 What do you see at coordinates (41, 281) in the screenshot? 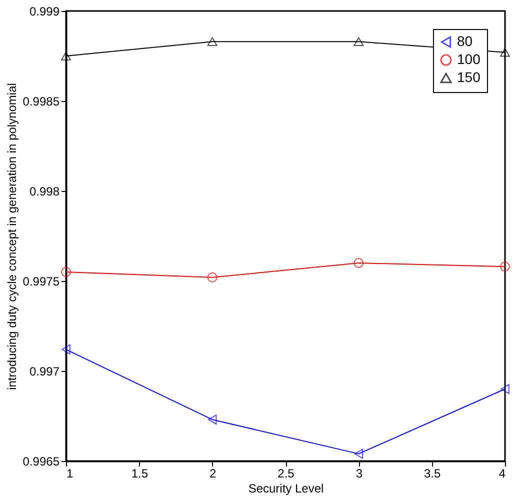
I see `y-tick-label: 0.9975` at bounding box center [41, 281].